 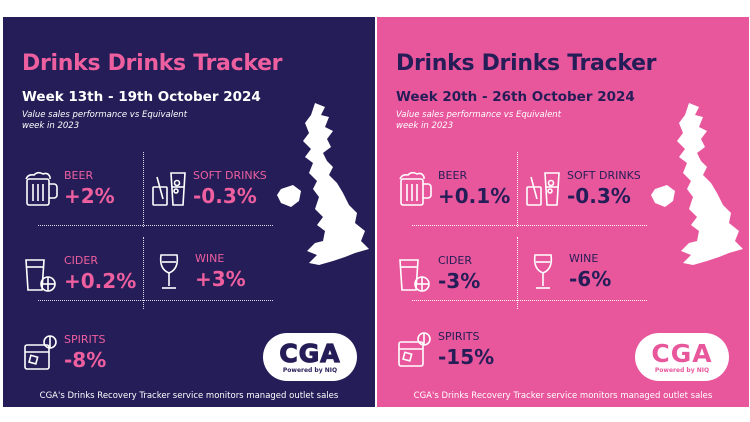 What do you see at coordinates (466, 357) in the screenshot?
I see `category-value: -15%` at bounding box center [466, 357].